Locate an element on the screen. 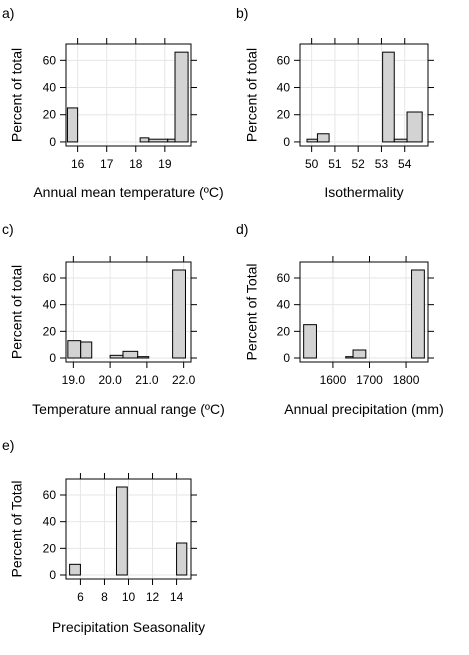  x-tick-label: 1700 is located at coordinates (369, 380).